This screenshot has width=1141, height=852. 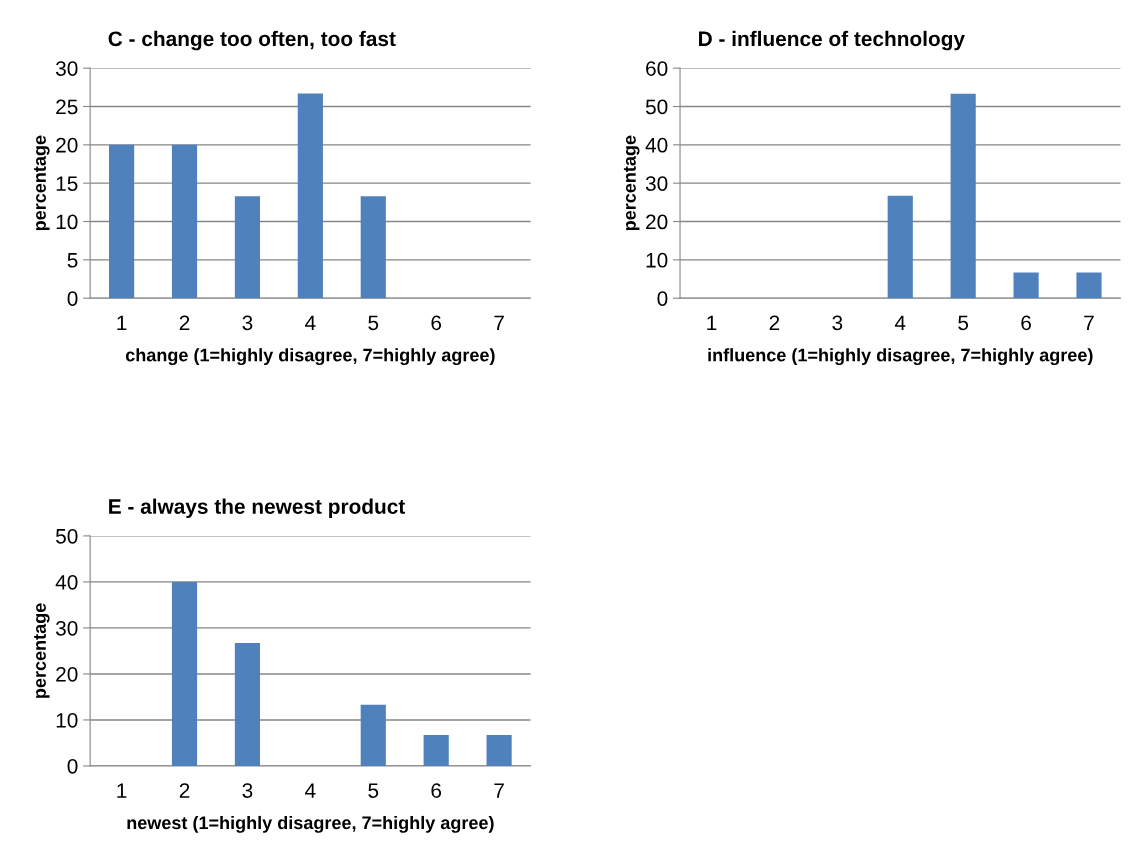 What do you see at coordinates (67, 107) in the screenshot?
I see `y-tick-label: 25` at bounding box center [67, 107].